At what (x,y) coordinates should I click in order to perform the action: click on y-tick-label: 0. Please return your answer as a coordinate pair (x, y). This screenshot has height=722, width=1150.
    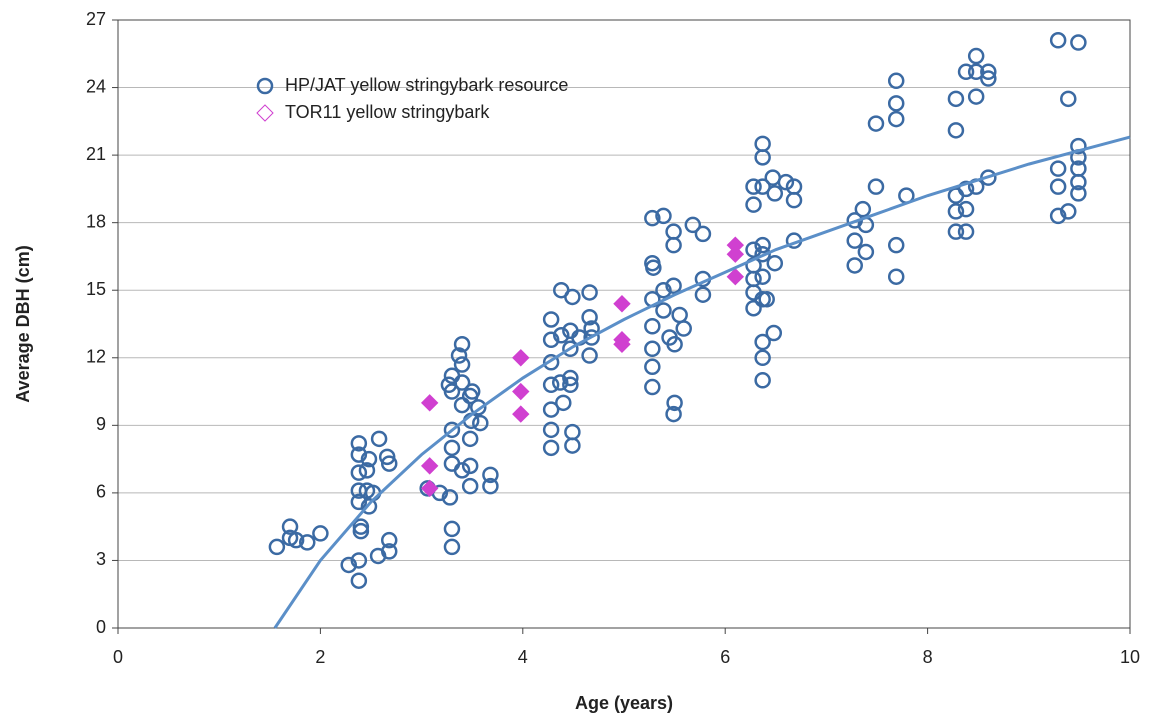
    Looking at the image, I should click on (101, 627).